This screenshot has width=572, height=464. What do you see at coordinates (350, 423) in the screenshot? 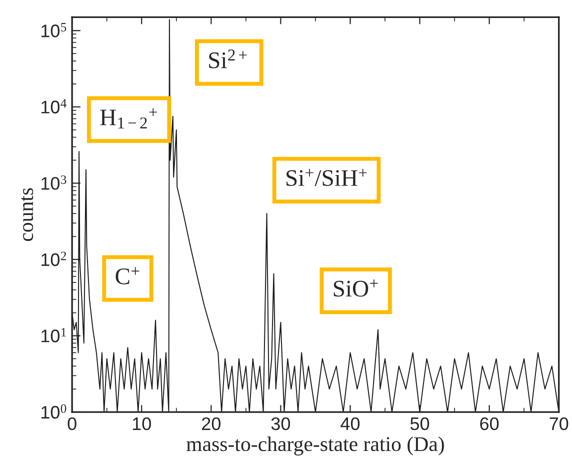
I see `x-tick-label: 40` at bounding box center [350, 423].